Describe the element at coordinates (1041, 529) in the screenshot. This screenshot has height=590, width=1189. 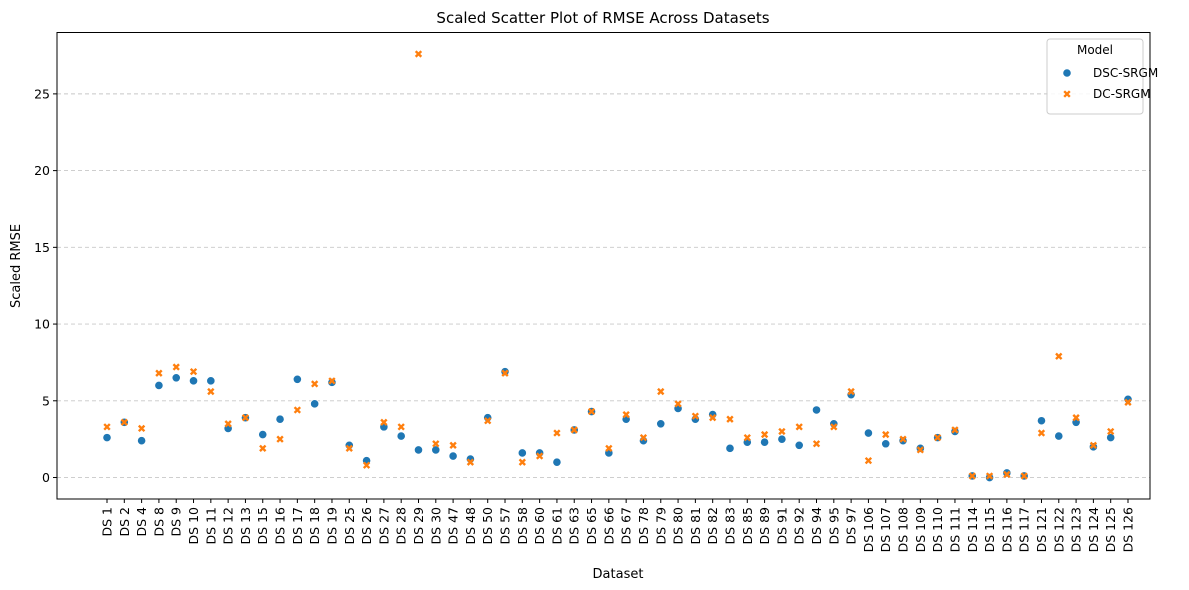
I see `x-tick-label: DS 121` at that location.